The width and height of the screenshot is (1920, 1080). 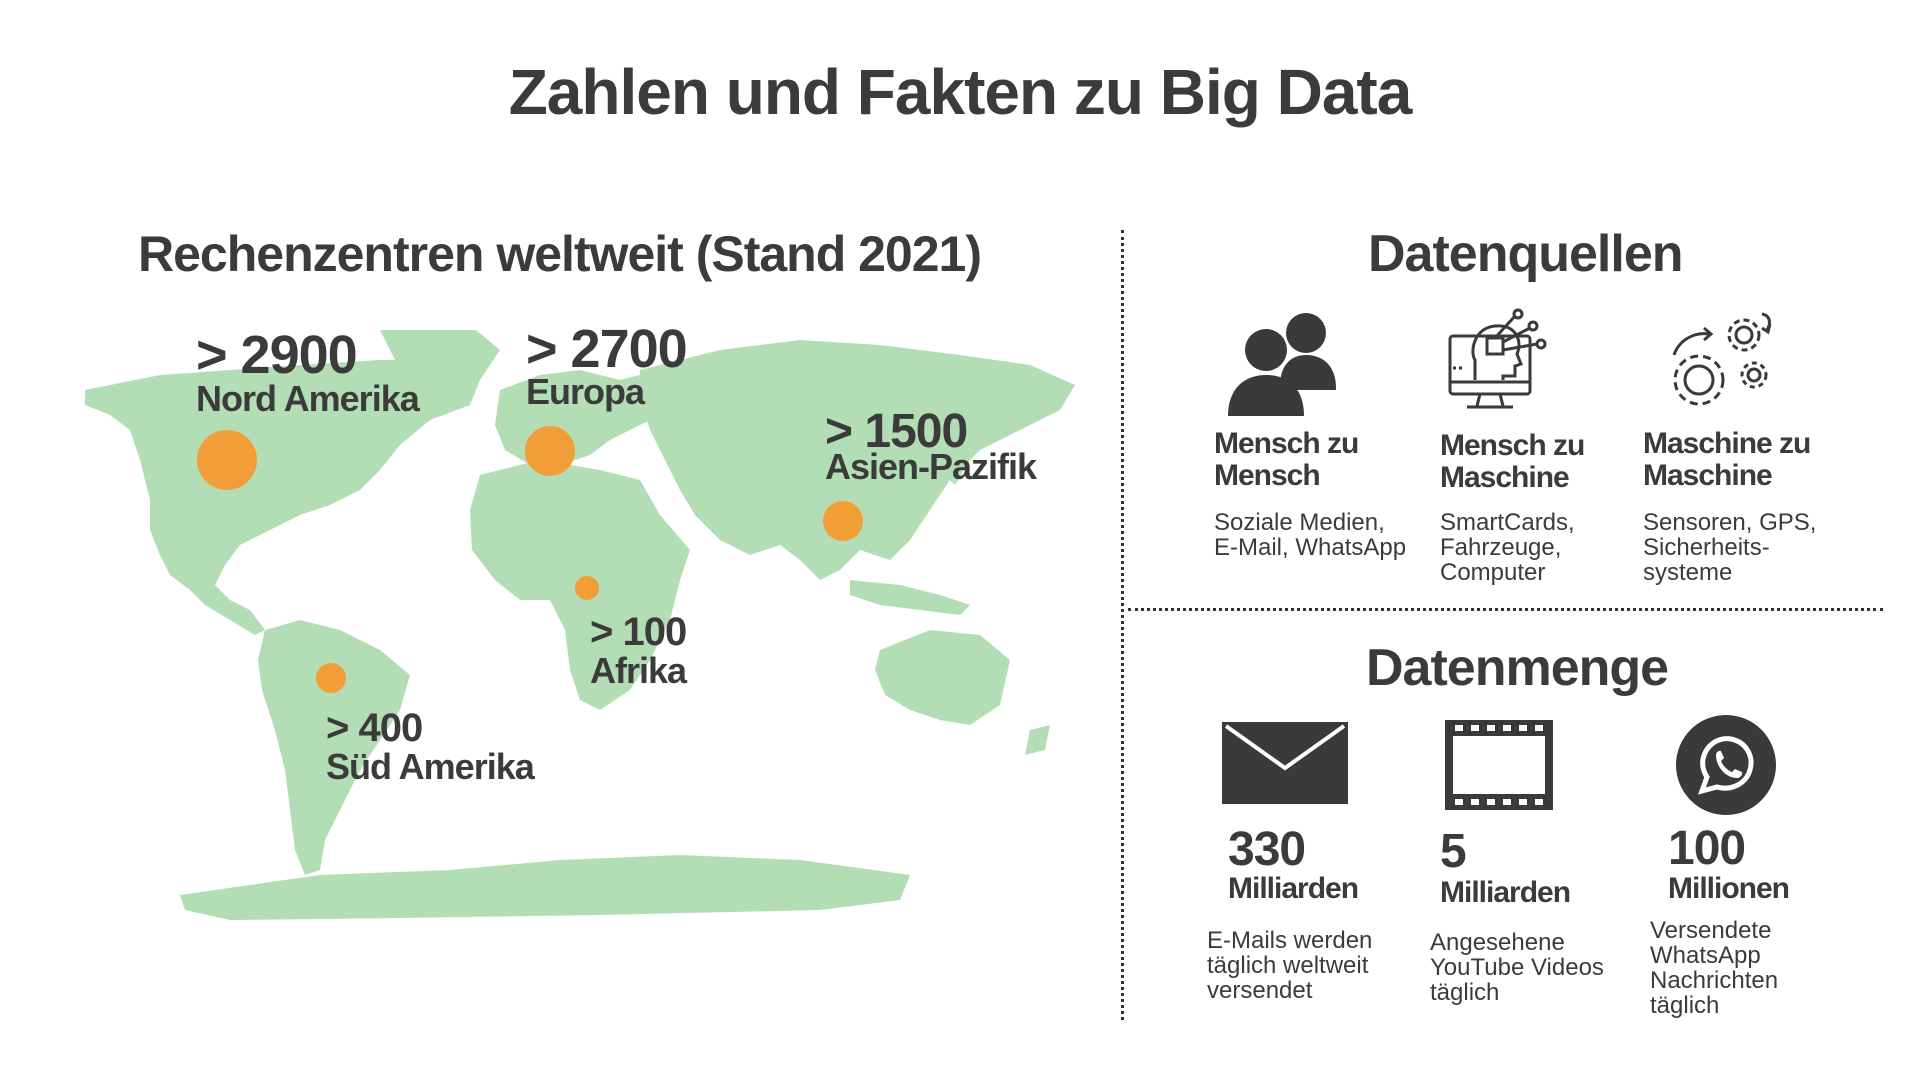 I want to click on page-title: Zahlen und Fakten zu Big Data, so click(x=960, y=92).